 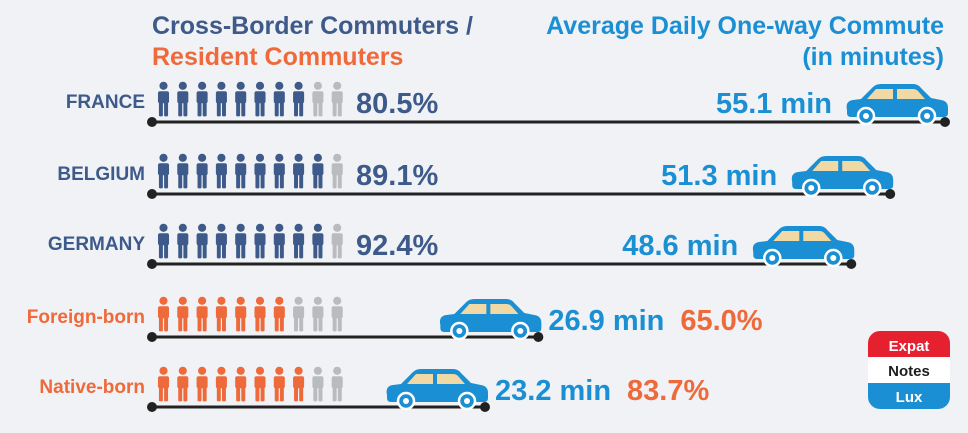 I want to click on right-header-line2: (in minutes), so click(x=873, y=57).